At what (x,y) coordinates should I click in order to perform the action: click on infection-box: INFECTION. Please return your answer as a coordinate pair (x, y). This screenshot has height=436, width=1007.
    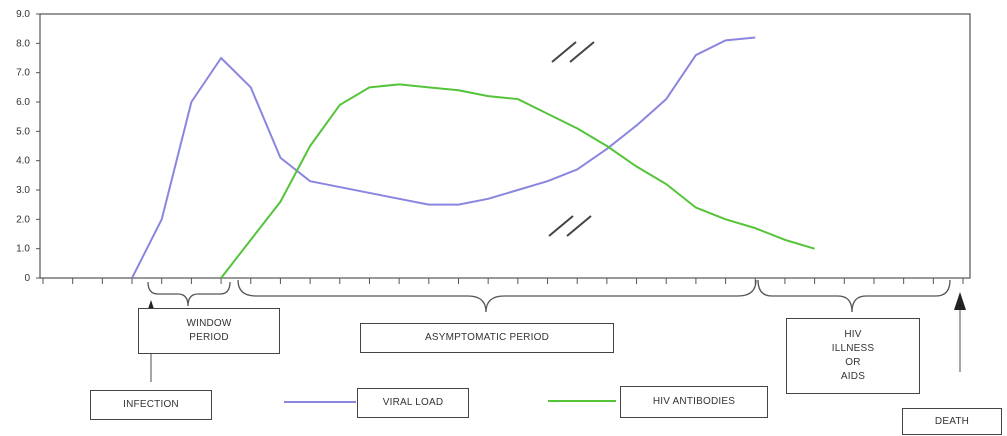
    Looking at the image, I should click on (151, 405).